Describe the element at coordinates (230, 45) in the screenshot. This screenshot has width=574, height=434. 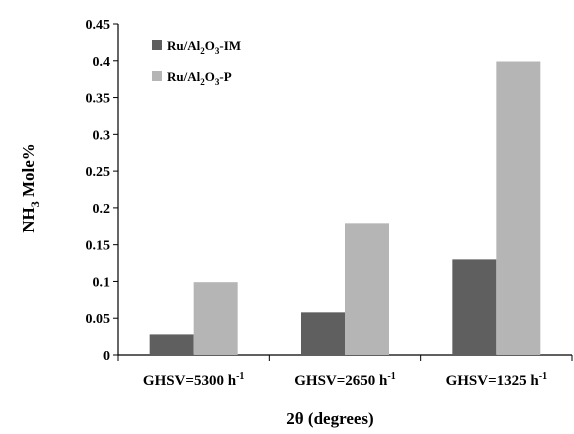
I see `legend-label-part: -IM` at that location.